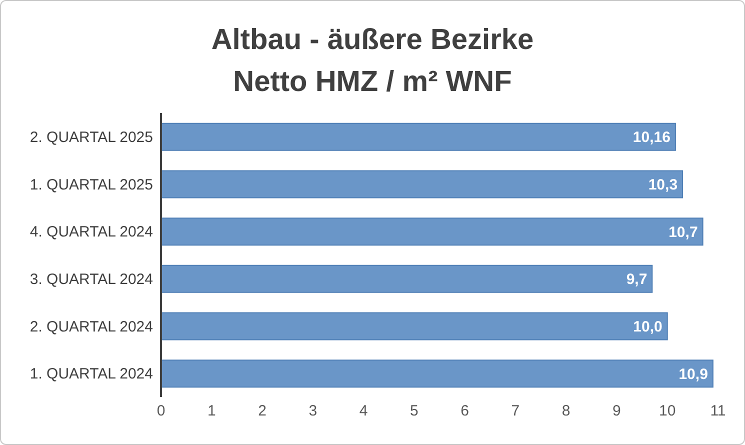  I want to click on y-tick-label: 2. QUARTAL 2025, so click(91, 137).